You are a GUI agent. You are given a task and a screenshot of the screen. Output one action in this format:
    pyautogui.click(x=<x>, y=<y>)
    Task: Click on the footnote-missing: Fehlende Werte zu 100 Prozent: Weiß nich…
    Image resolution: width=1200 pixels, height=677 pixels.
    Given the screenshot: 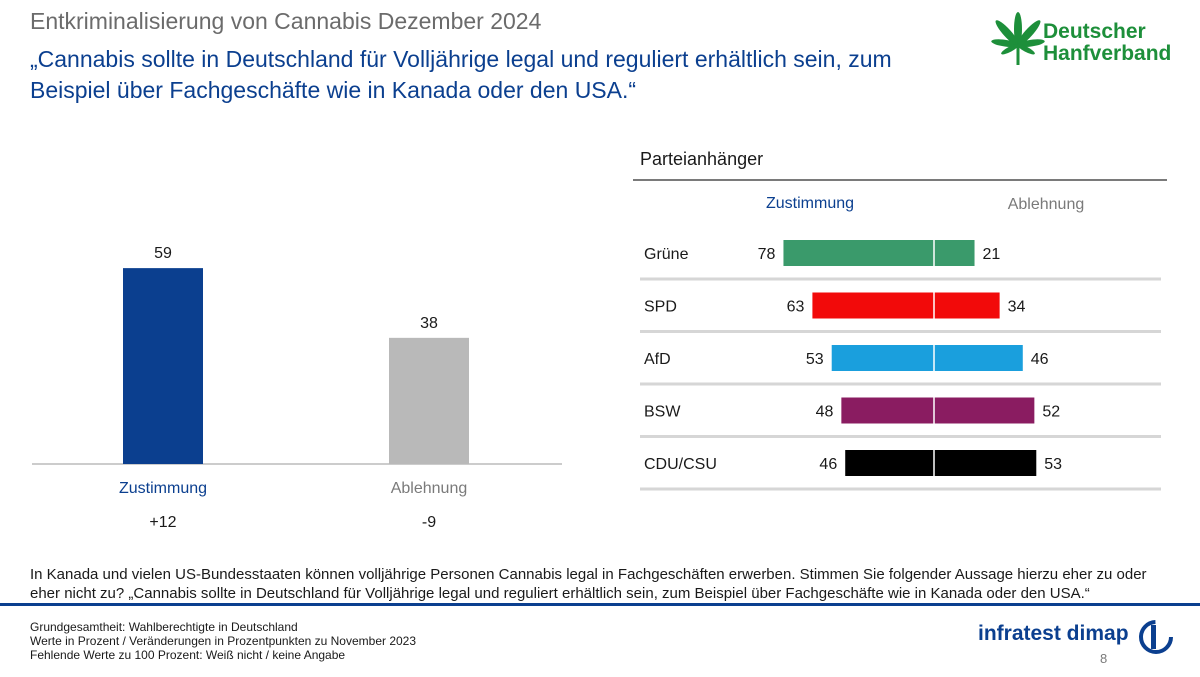 What is the action you would take?
    pyautogui.click(x=188, y=655)
    